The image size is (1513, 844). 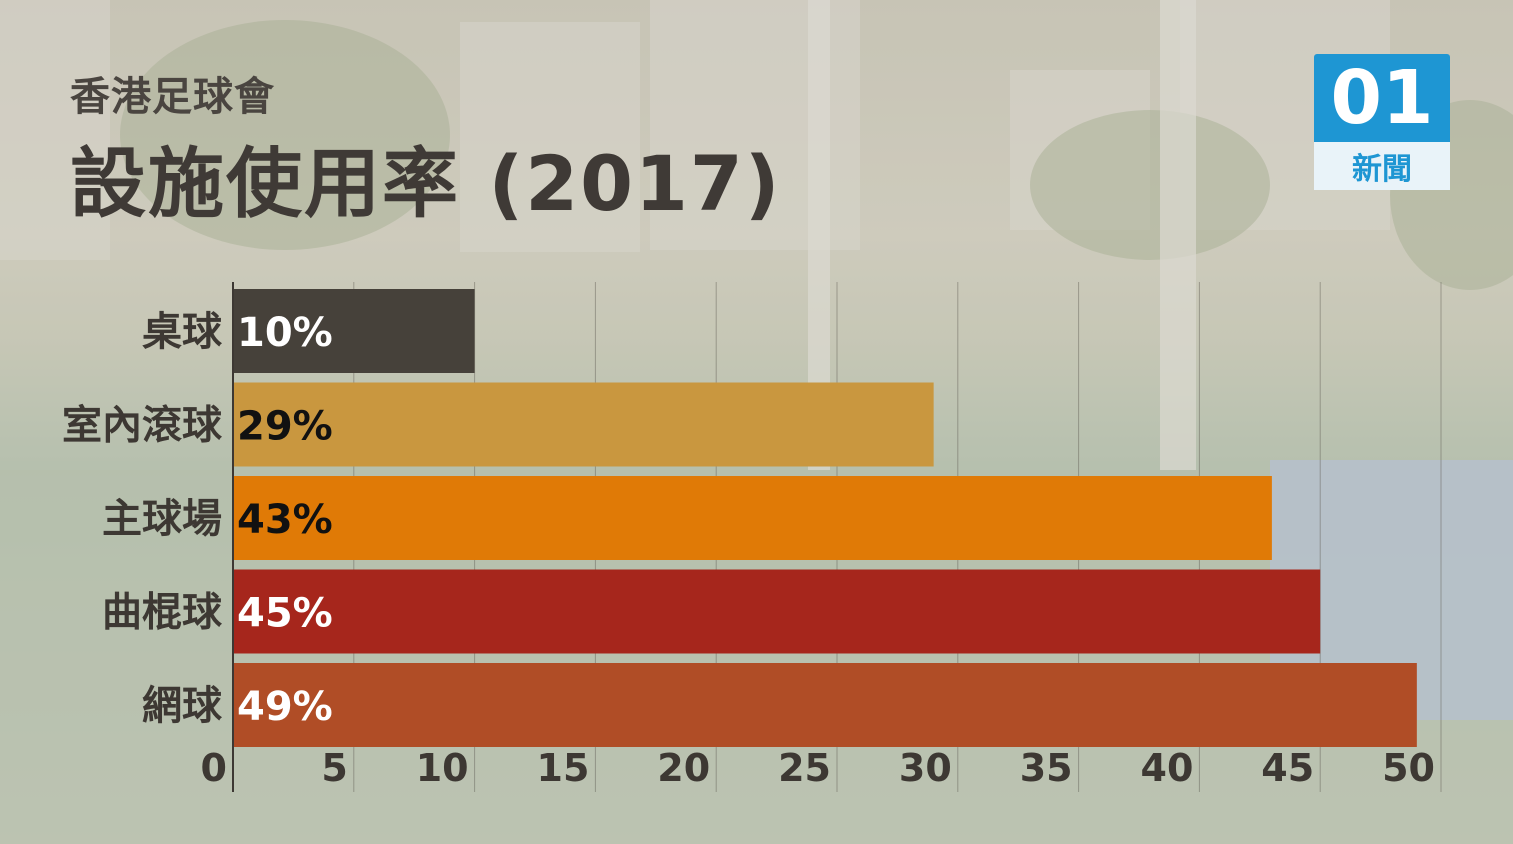 What do you see at coordinates (563, 768) in the screenshot?
I see `x-tick-label: 15` at bounding box center [563, 768].